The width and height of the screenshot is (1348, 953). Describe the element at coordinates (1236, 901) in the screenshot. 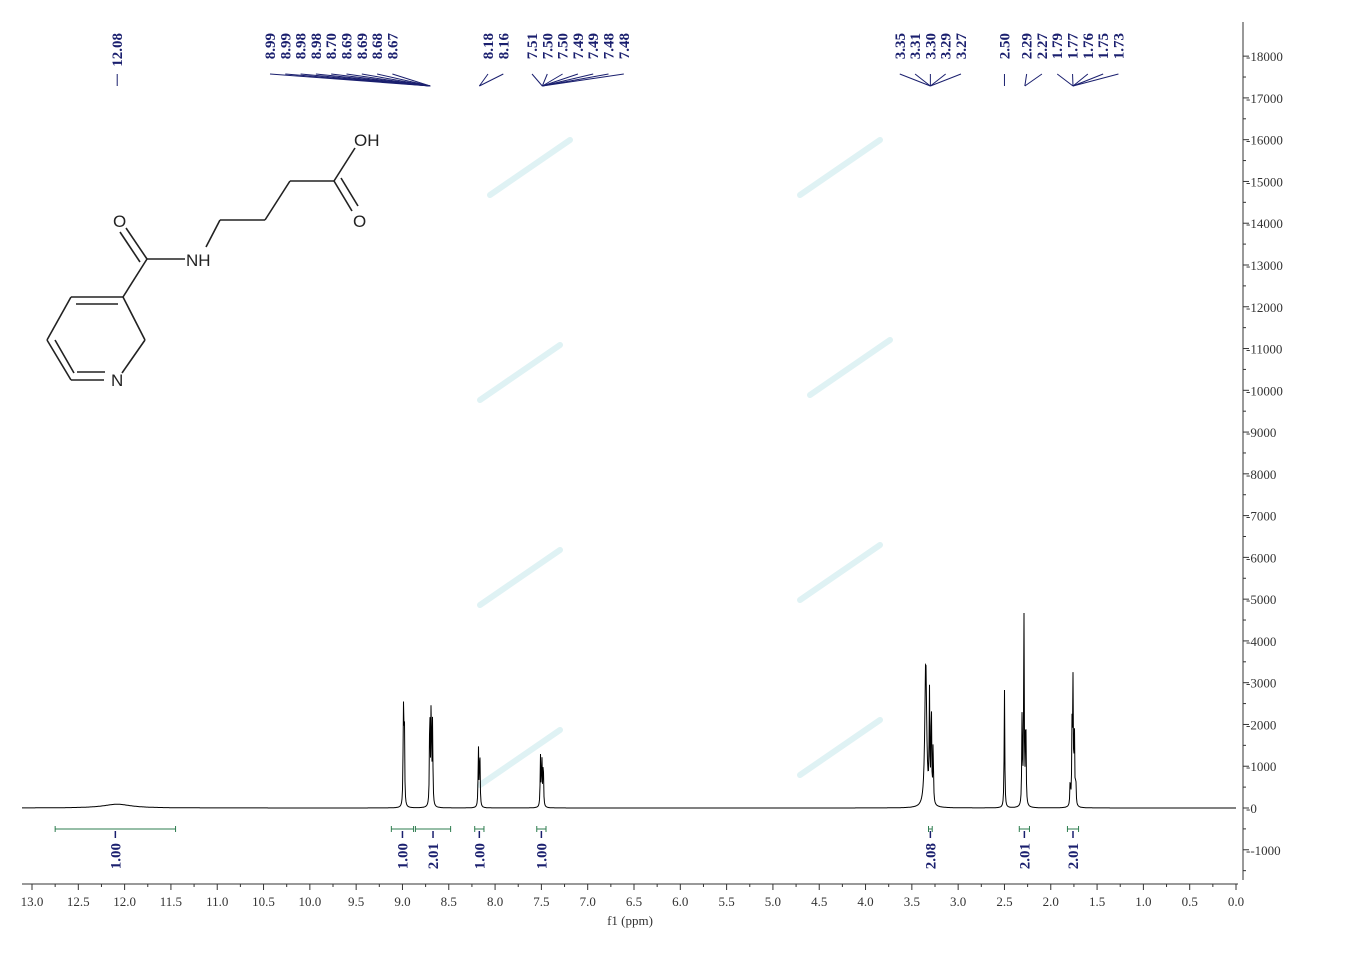

I see `x-tick-label: 0.0` at that location.